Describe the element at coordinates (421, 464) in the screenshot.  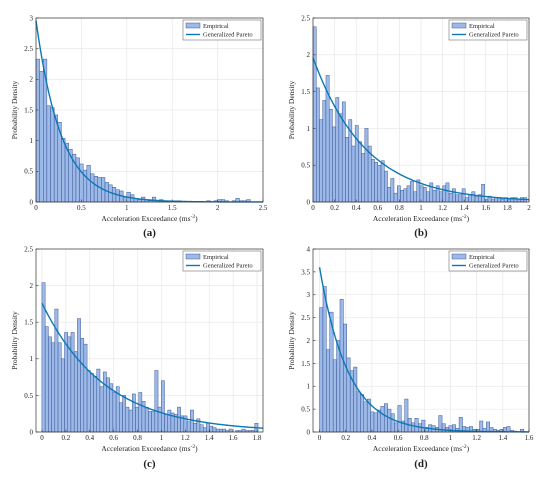
I see `panel-label: (d)` at that location.